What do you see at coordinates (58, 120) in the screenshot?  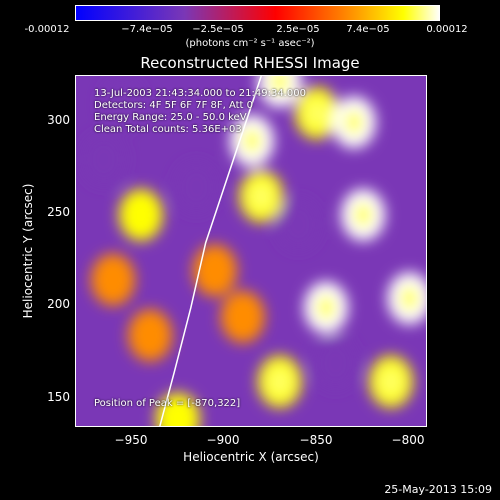 I see `y-tick-label: 300` at bounding box center [58, 120].